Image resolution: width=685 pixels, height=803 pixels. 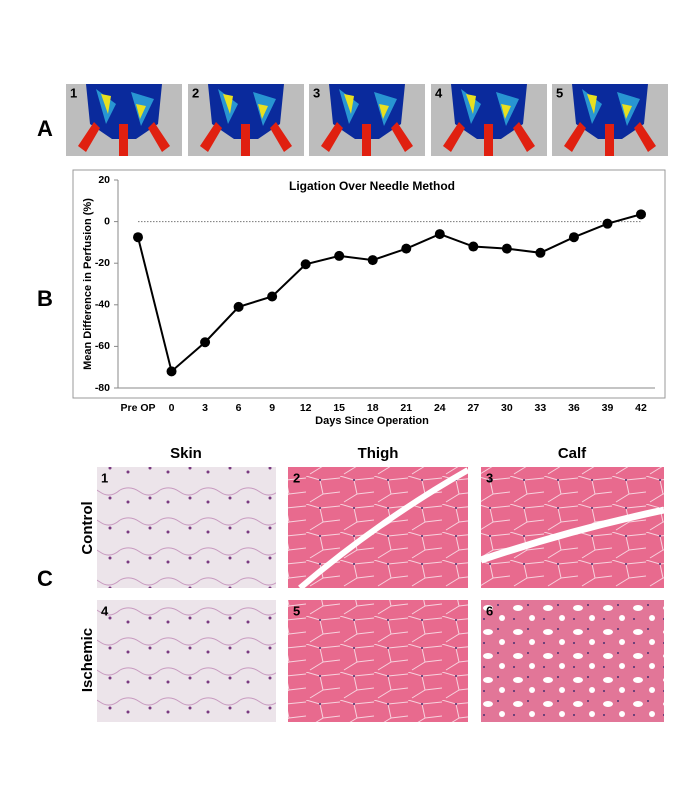 What do you see at coordinates (373, 408) in the screenshot?
I see `x-tick-label: 18` at bounding box center [373, 408].